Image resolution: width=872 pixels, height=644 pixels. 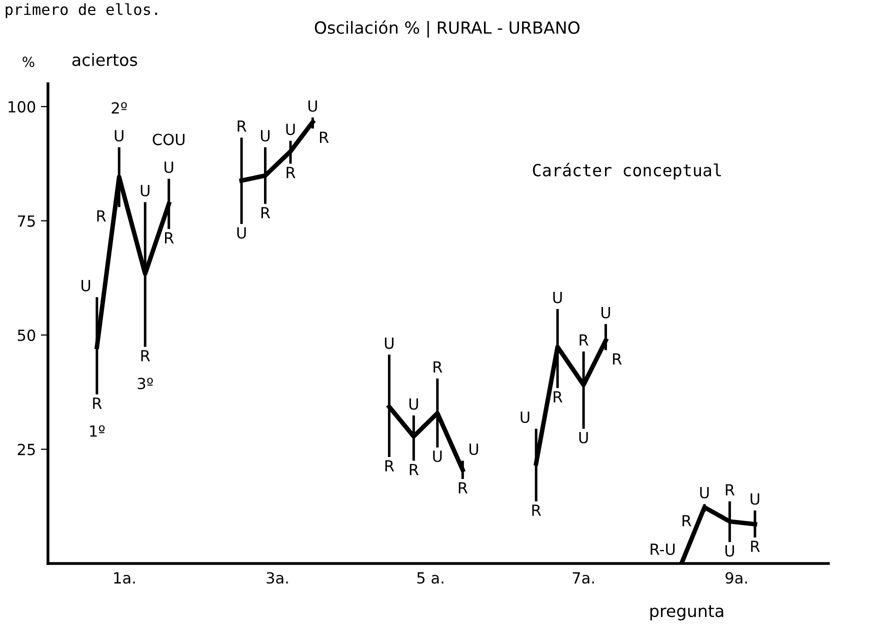 I want to click on annotation: 2º, so click(x=119, y=108).